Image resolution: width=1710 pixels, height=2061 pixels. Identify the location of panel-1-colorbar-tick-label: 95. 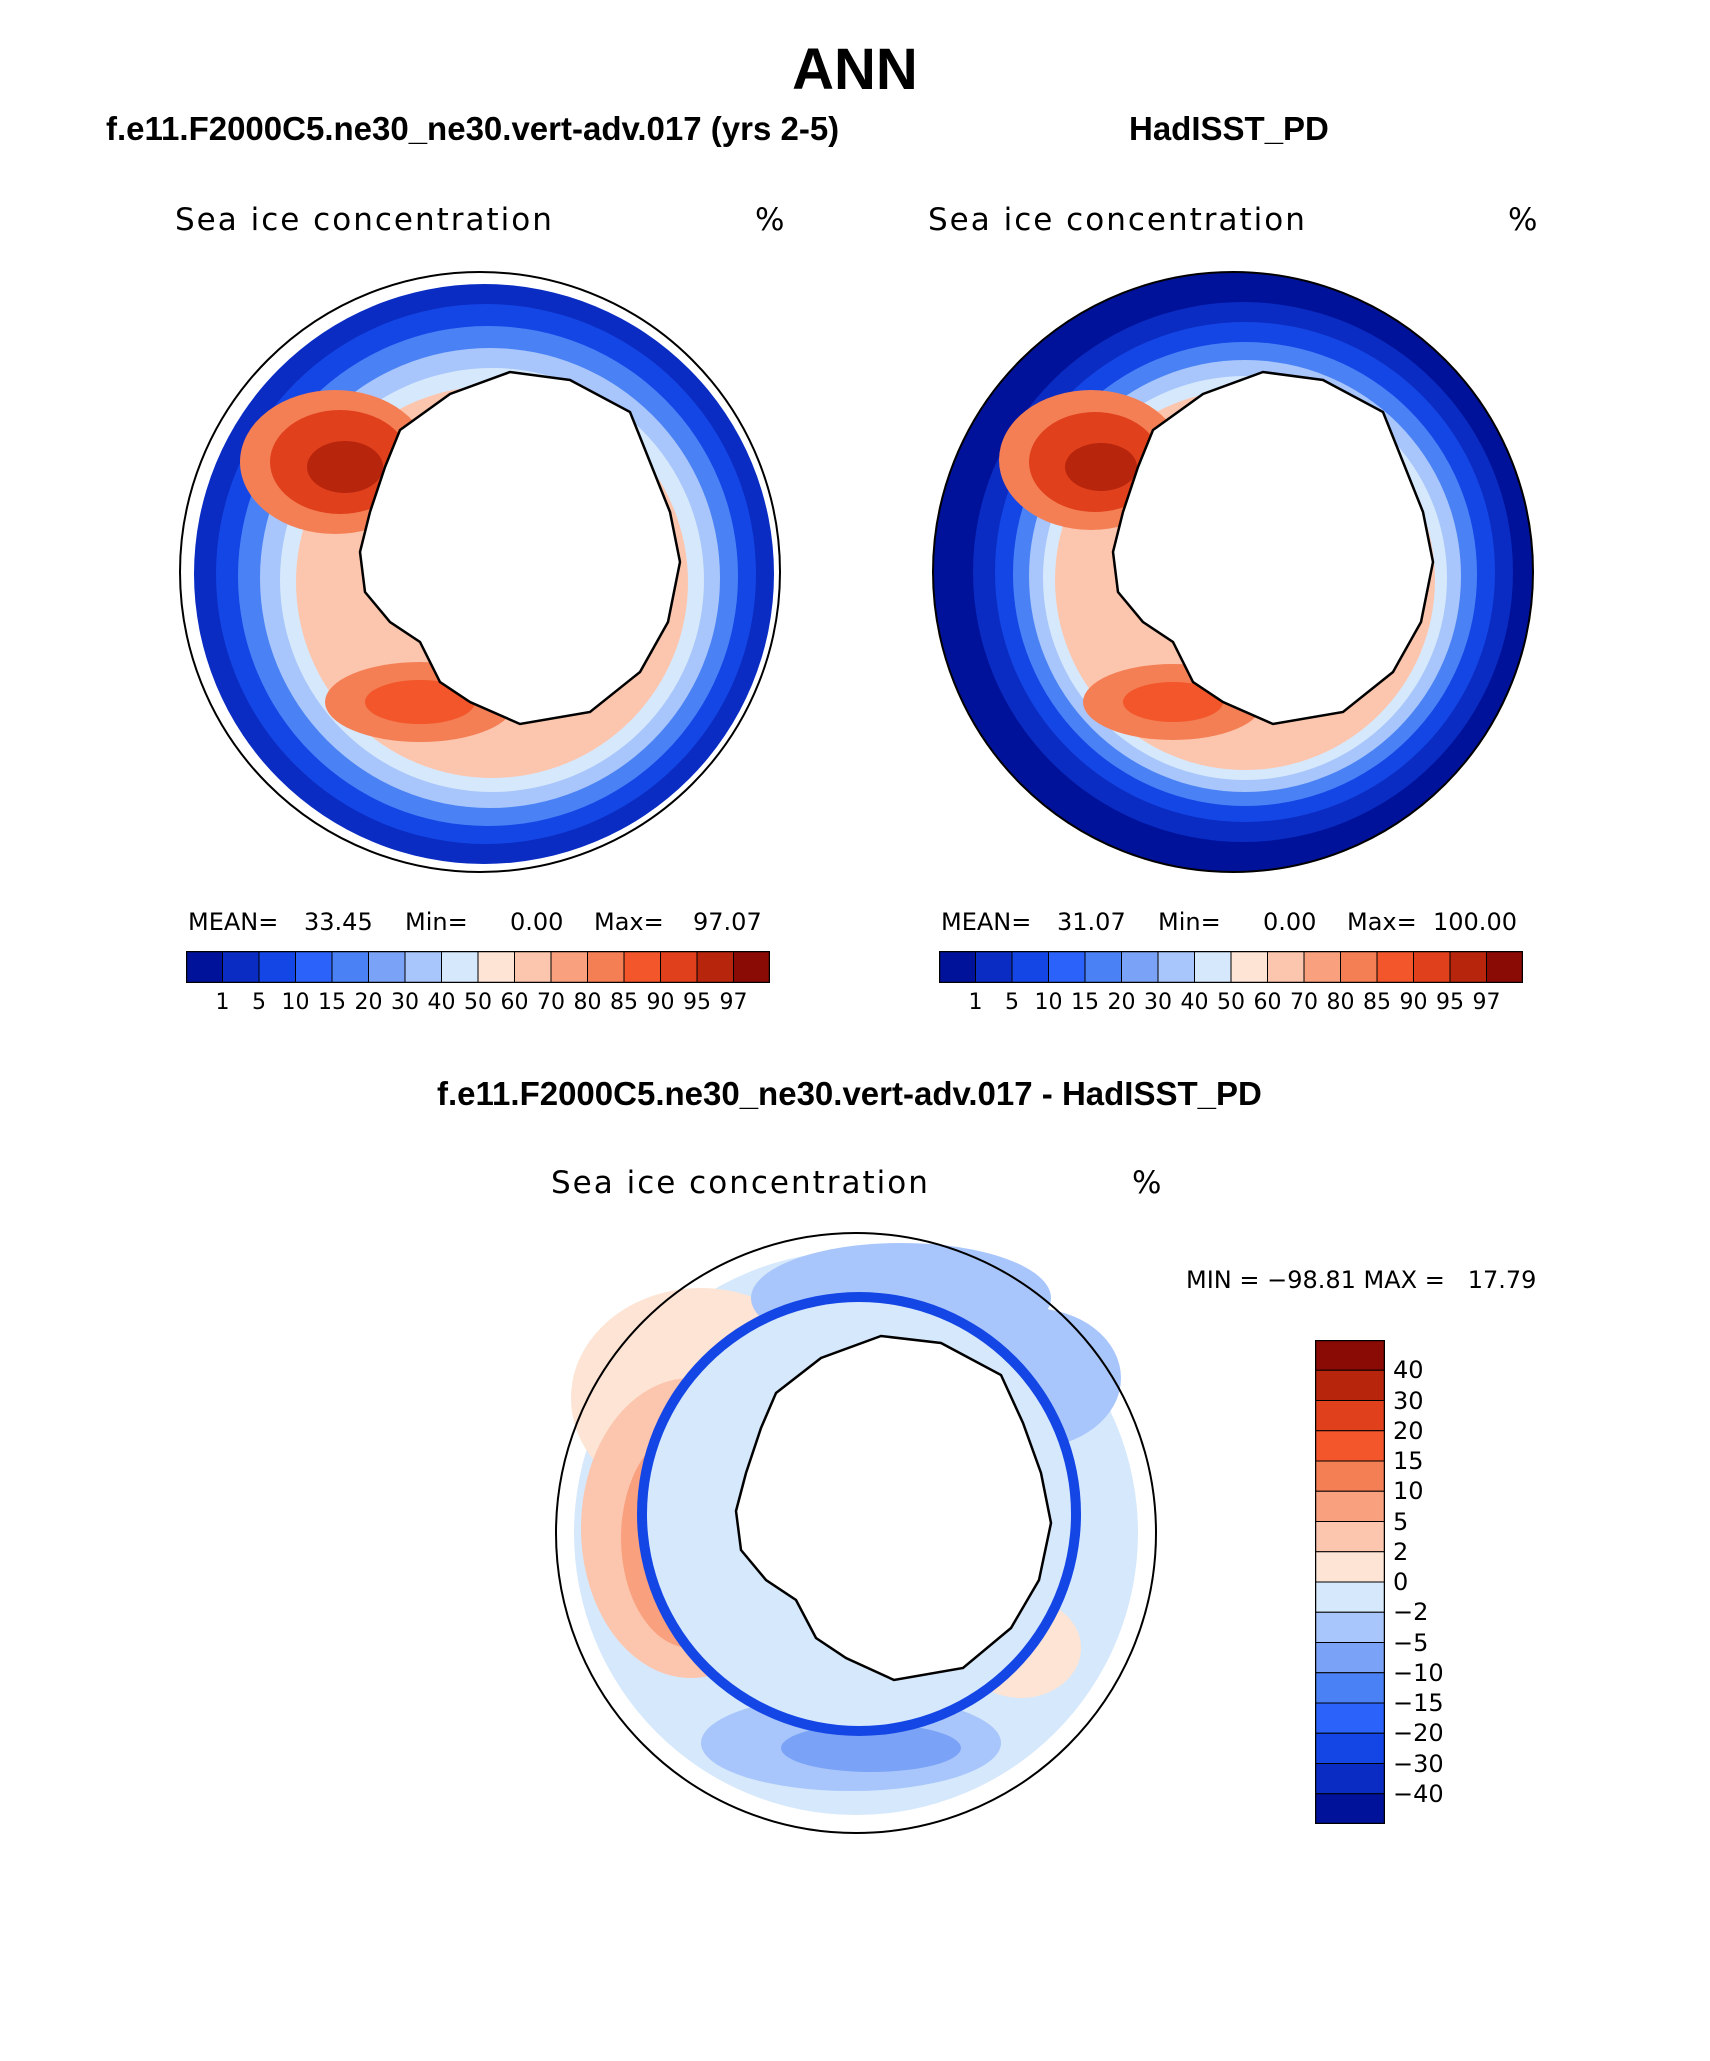
(697, 1002).